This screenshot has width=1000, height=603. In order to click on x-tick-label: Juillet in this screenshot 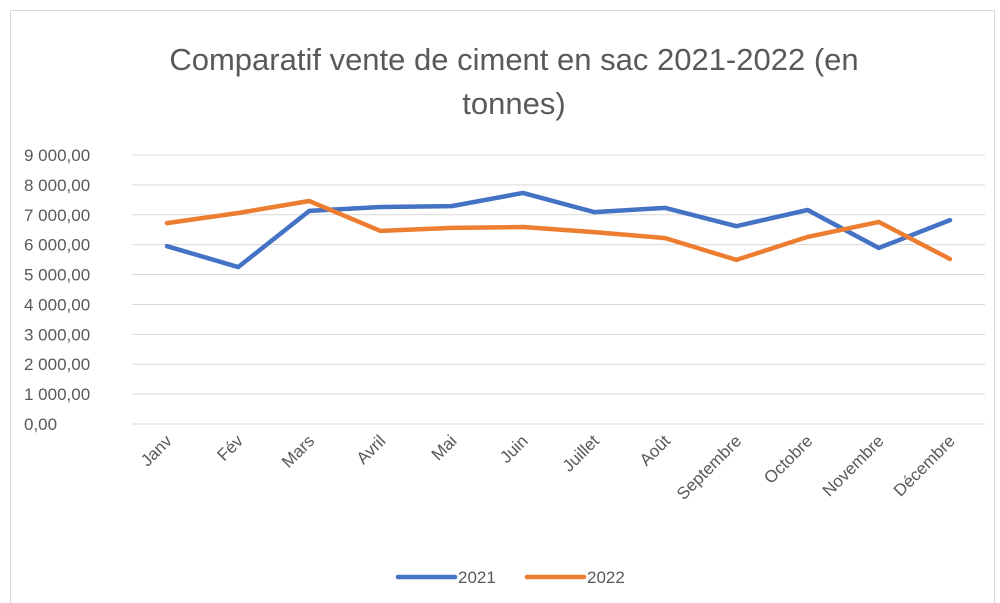, I will do `click(581, 453)`.